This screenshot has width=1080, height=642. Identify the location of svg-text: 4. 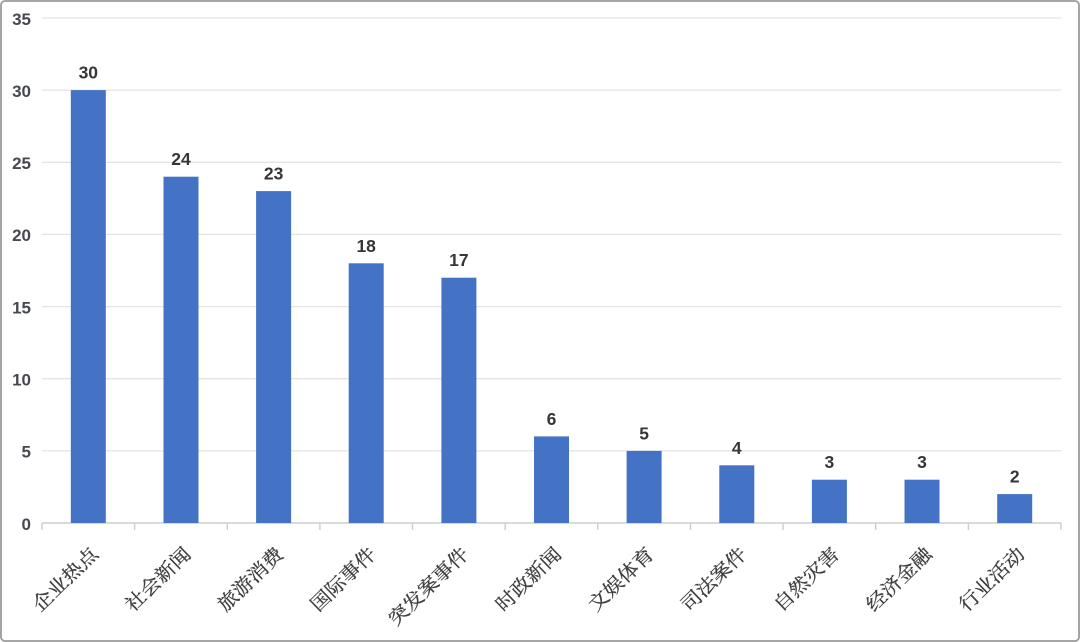
(737, 448).